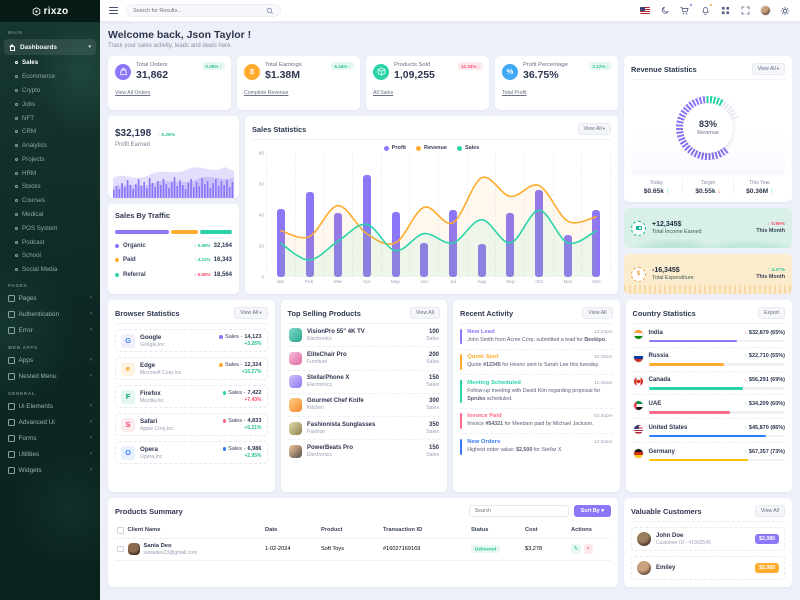 The height and width of the screenshot is (600, 800). What do you see at coordinates (113, 10) in the screenshot?
I see `menu-toggle-icon` at bounding box center [113, 10].